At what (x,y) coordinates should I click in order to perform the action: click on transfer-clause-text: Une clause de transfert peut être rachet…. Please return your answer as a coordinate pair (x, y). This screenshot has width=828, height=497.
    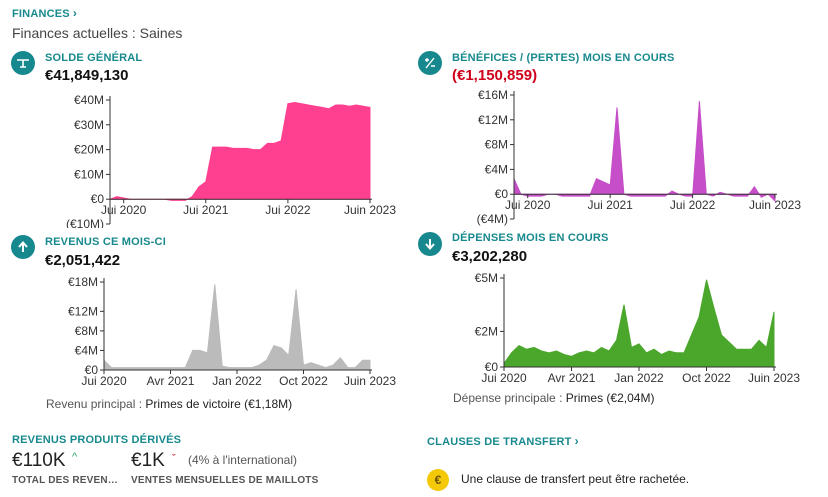
    Looking at the image, I should click on (575, 479).